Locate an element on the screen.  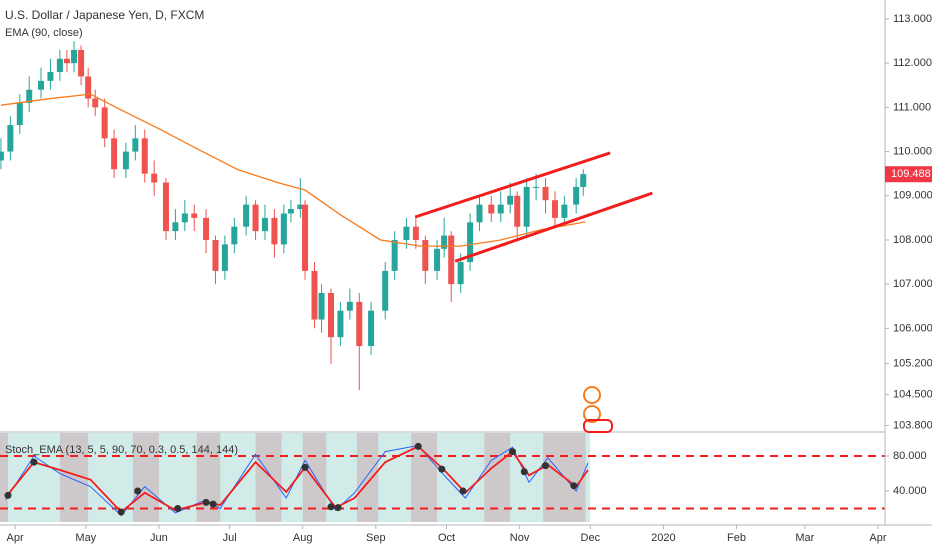
x-tick-label: Sep is located at coordinates (376, 538).